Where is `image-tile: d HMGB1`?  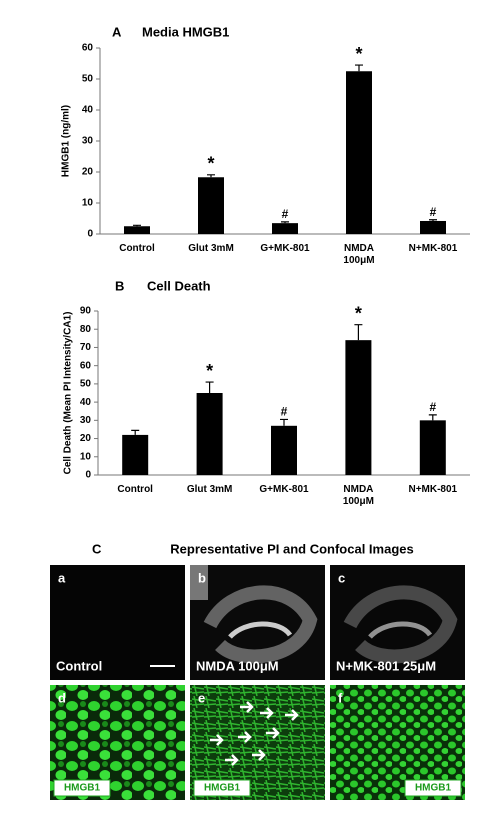
image-tile: d HMGB1 is located at coordinates (117, 742).